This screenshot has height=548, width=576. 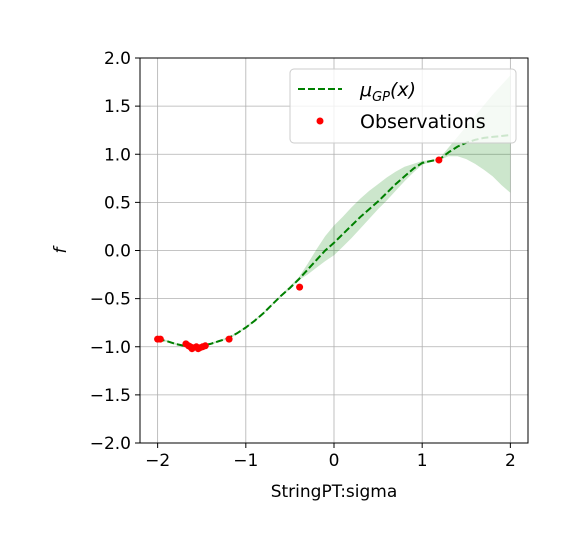 I want to click on x-axis-label: StringPT:sigma, so click(x=334, y=492).